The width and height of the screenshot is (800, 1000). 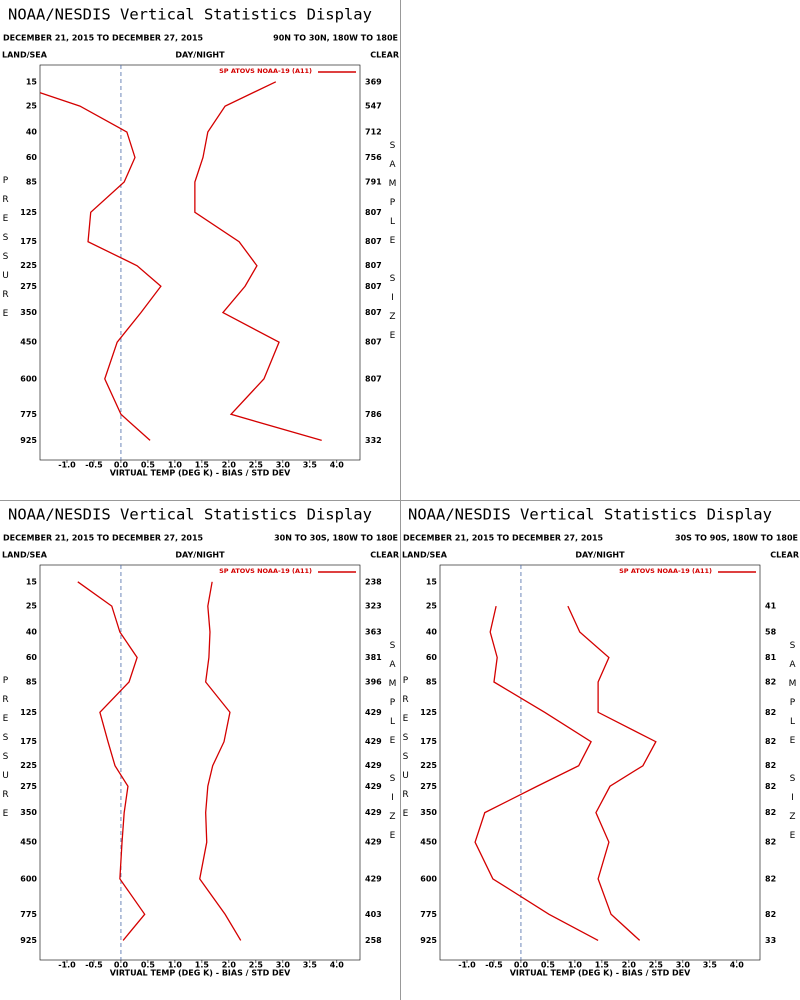 I want to click on sample-size-label: 396, so click(x=373, y=681).